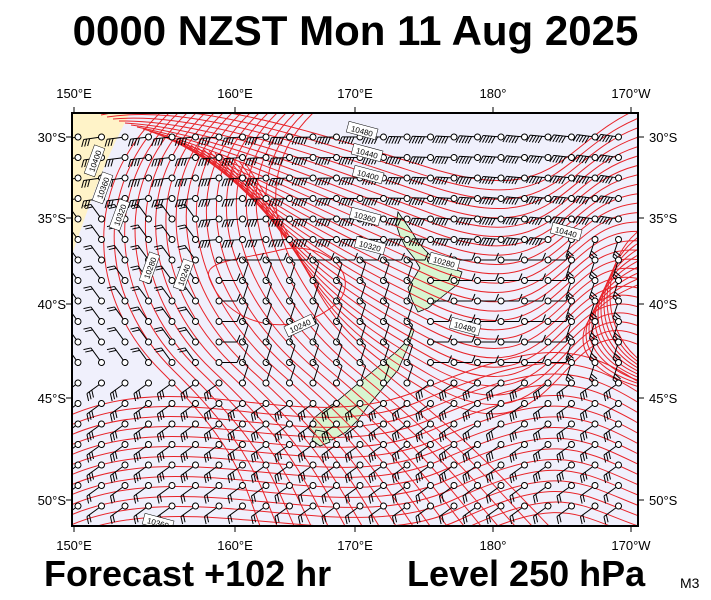 The image size is (711, 600). I want to click on lat-label: 35°S, so click(663, 218).